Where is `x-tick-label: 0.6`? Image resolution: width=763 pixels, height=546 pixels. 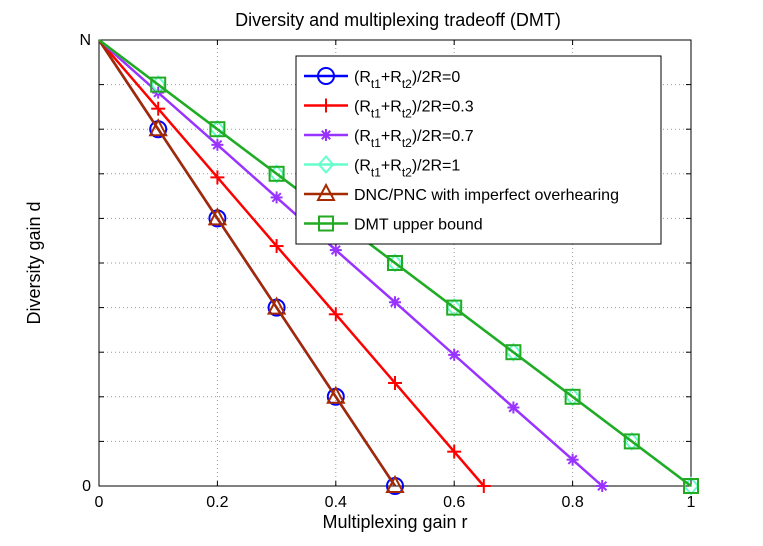
x-tick-label: 0.6 is located at coordinates (454, 502).